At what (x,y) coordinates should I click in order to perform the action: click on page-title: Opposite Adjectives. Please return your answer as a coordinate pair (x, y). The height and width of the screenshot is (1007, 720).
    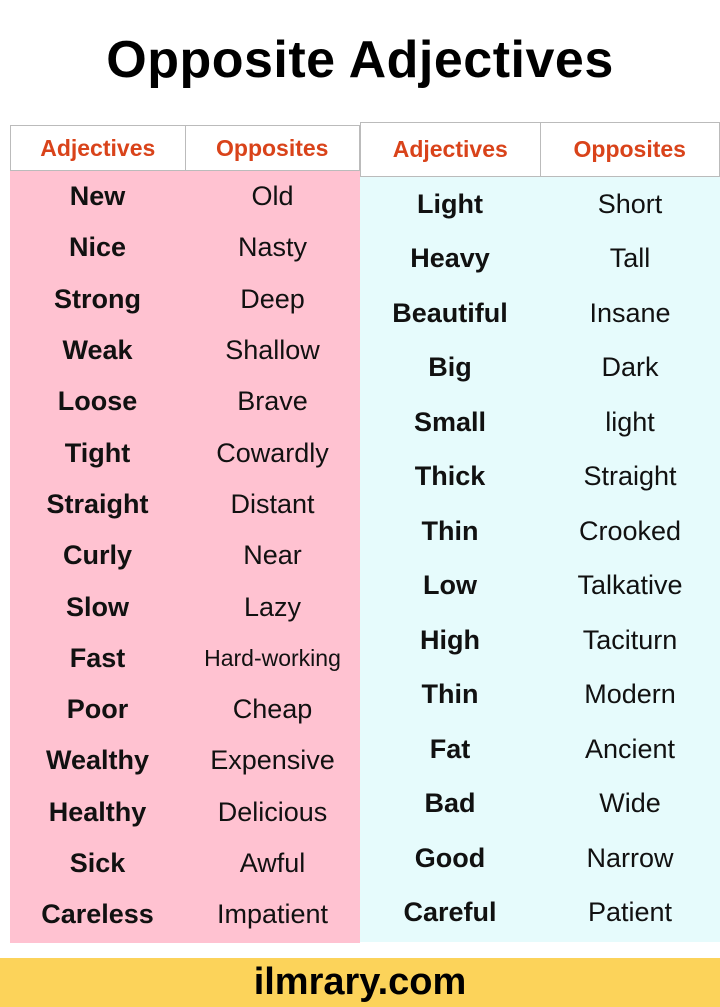
    Looking at the image, I should click on (360, 60).